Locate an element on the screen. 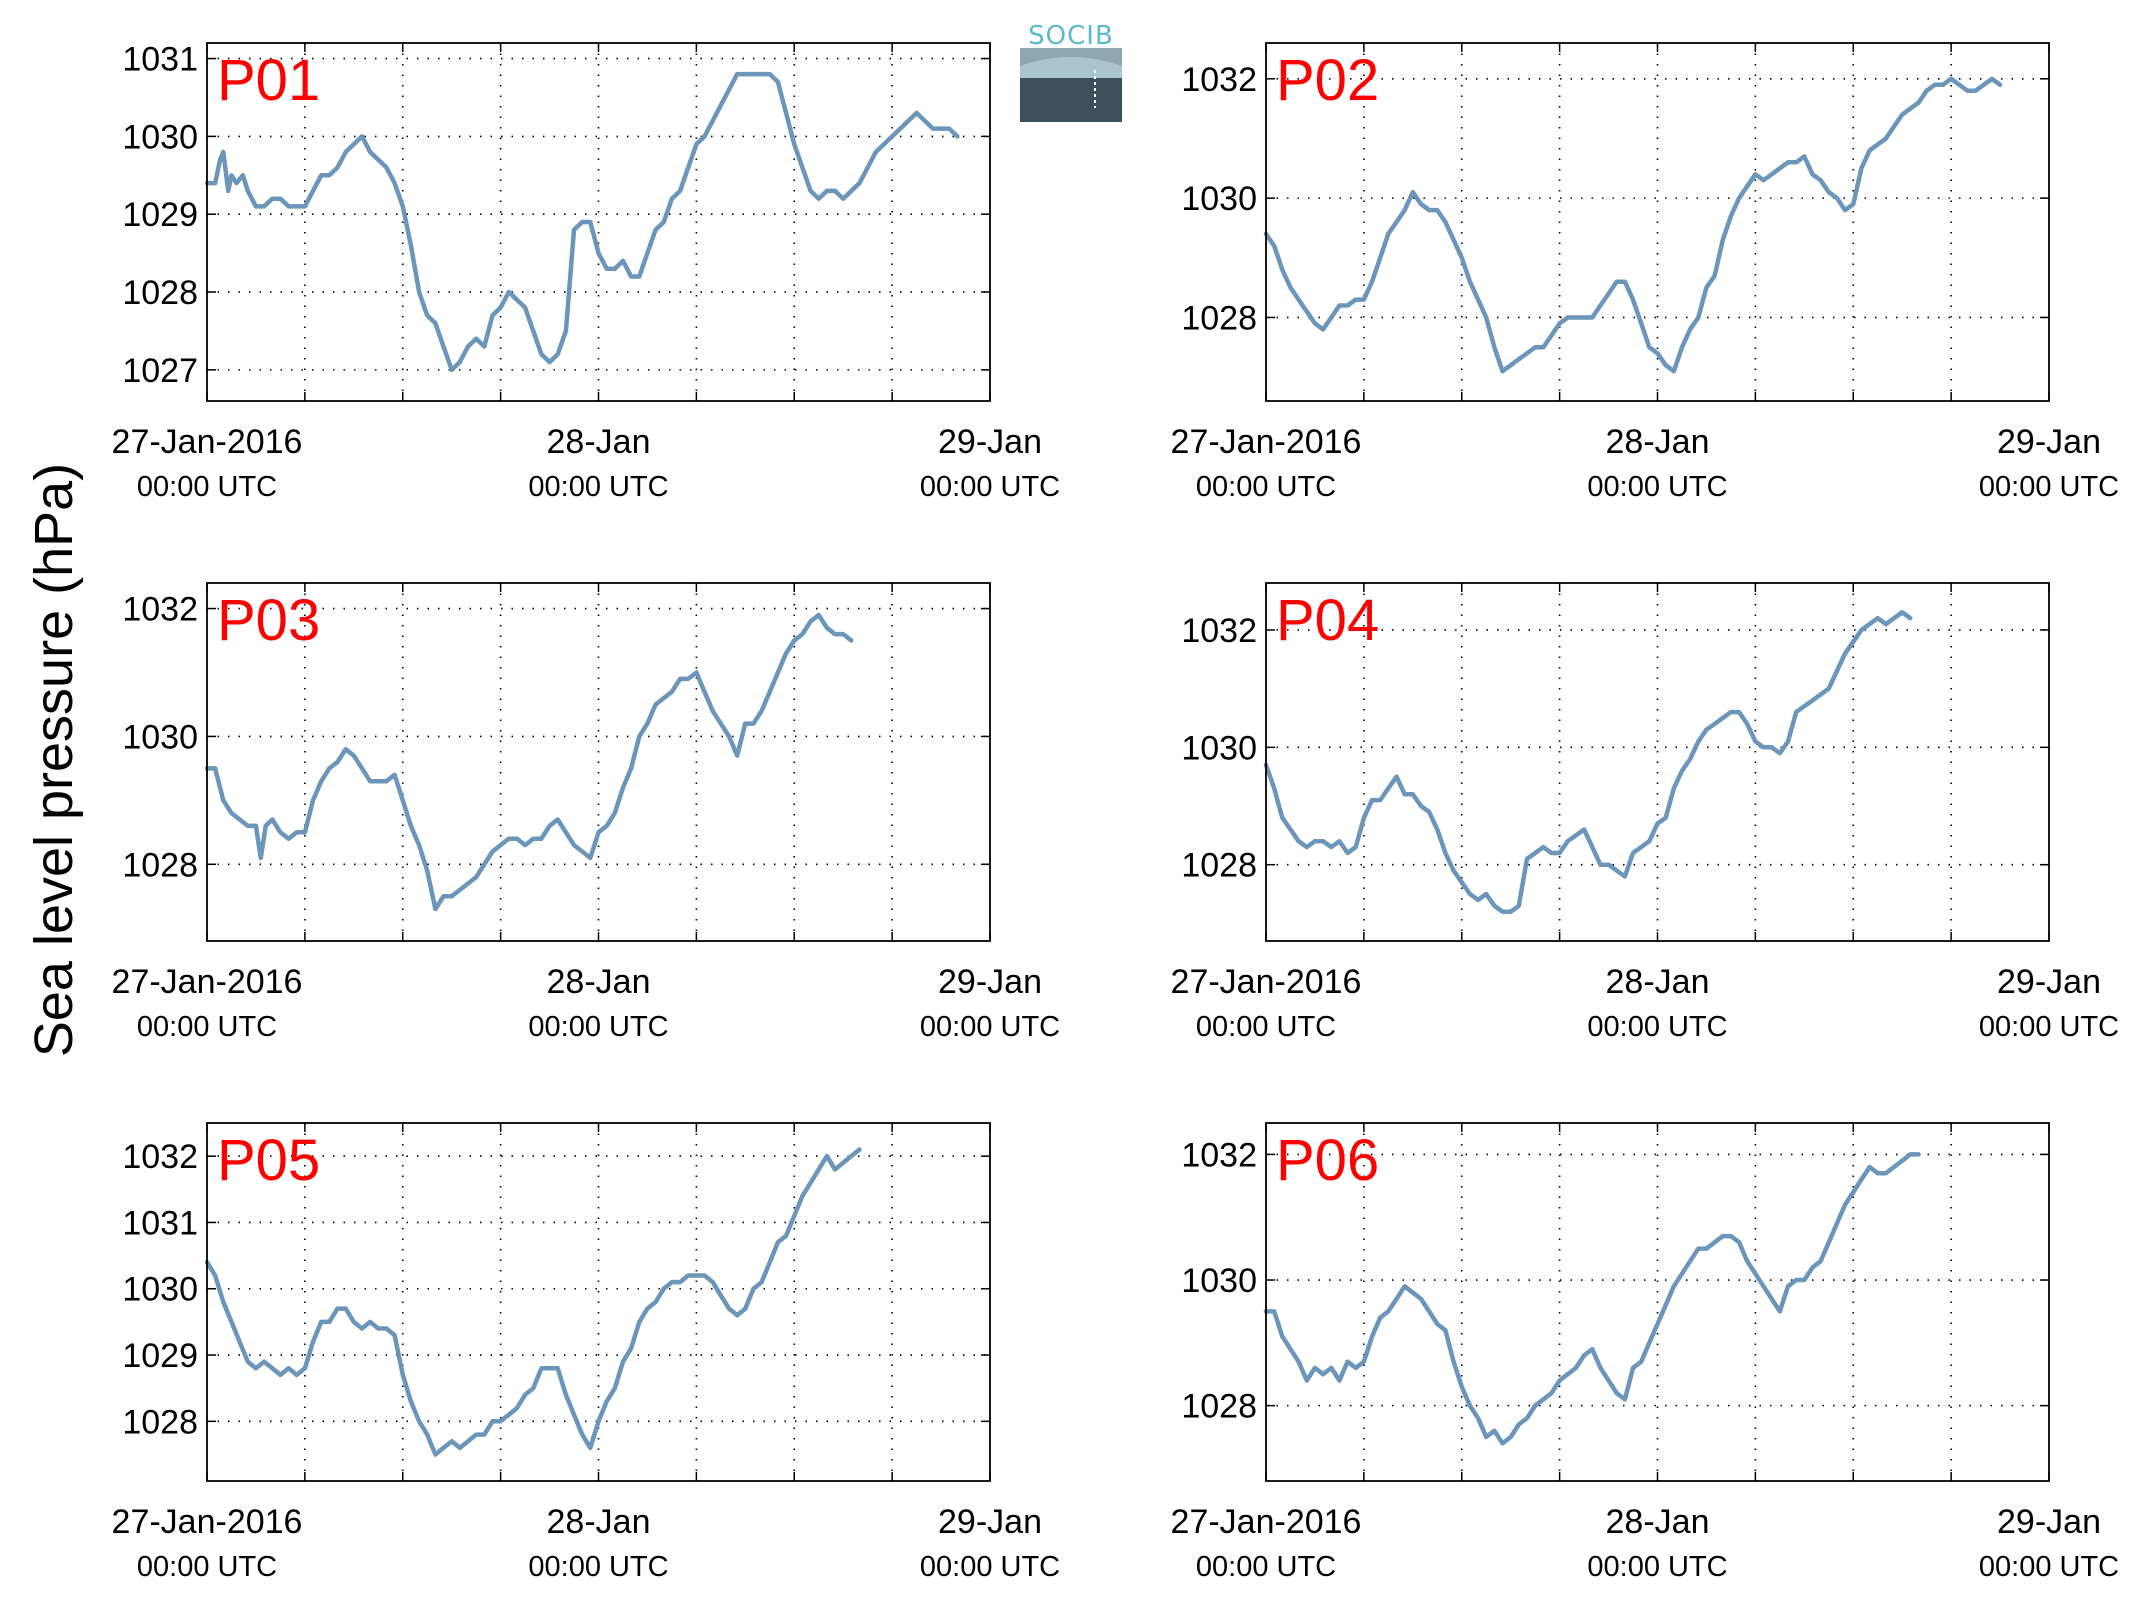  panel-label: P05 is located at coordinates (268, 1160).